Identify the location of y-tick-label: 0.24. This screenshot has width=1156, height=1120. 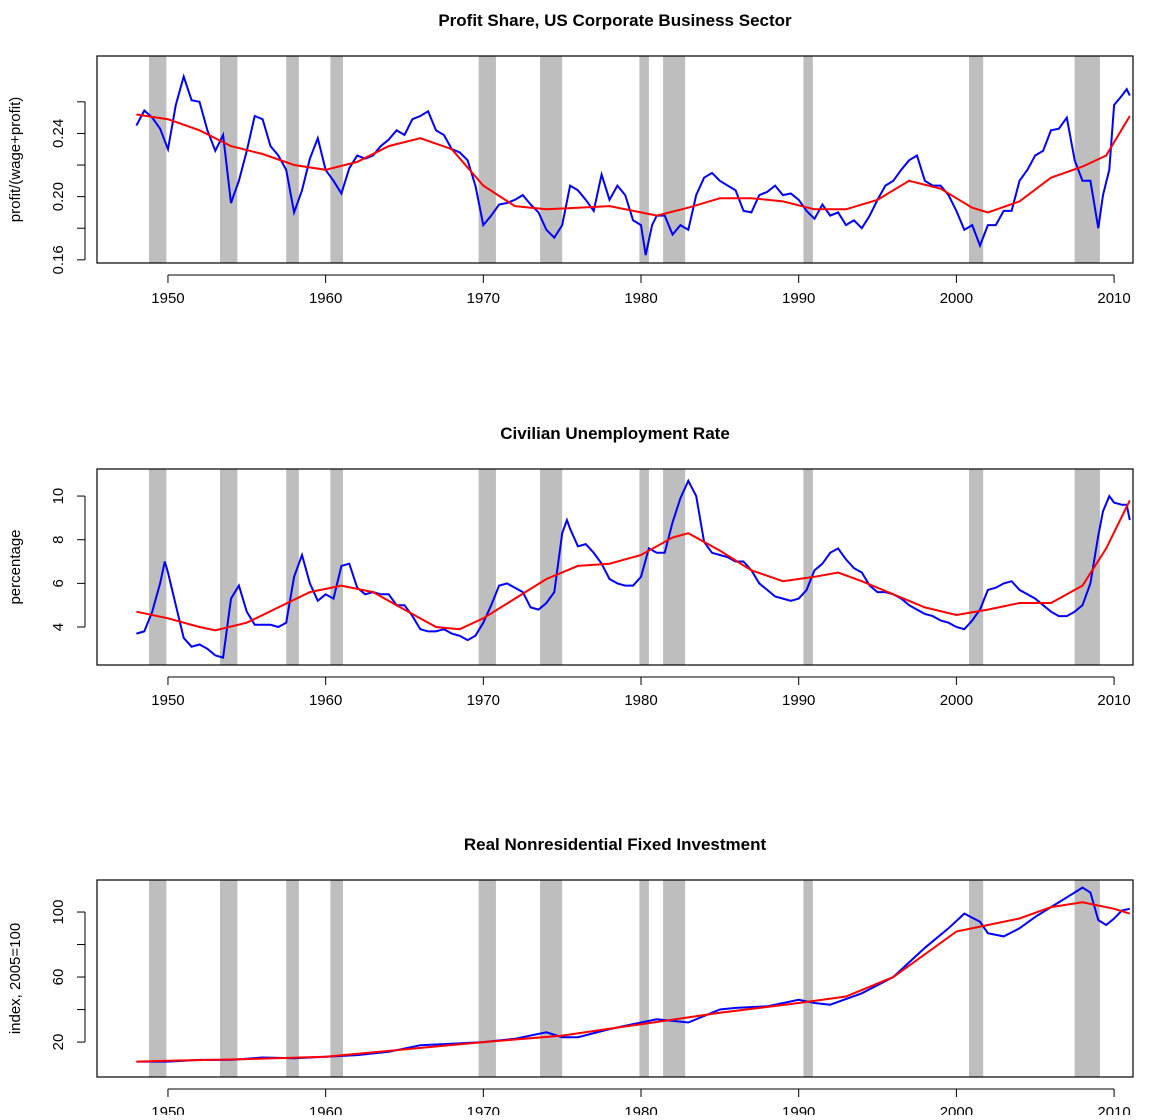
(58, 133).